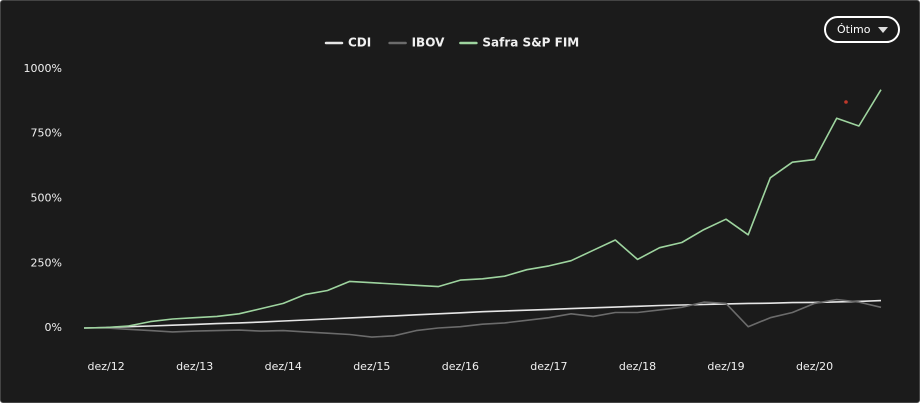 The image size is (920, 403). I want to click on x-tick-label: dez/14, so click(283, 366).